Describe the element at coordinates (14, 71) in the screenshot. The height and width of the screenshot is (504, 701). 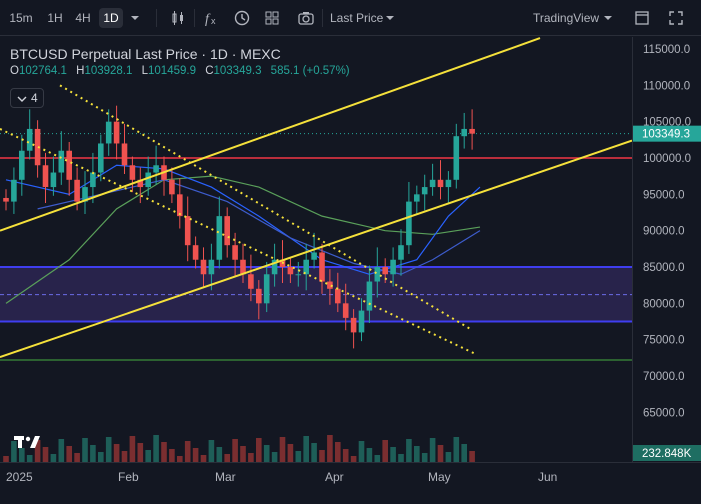
I see `open-key: O` at that location.